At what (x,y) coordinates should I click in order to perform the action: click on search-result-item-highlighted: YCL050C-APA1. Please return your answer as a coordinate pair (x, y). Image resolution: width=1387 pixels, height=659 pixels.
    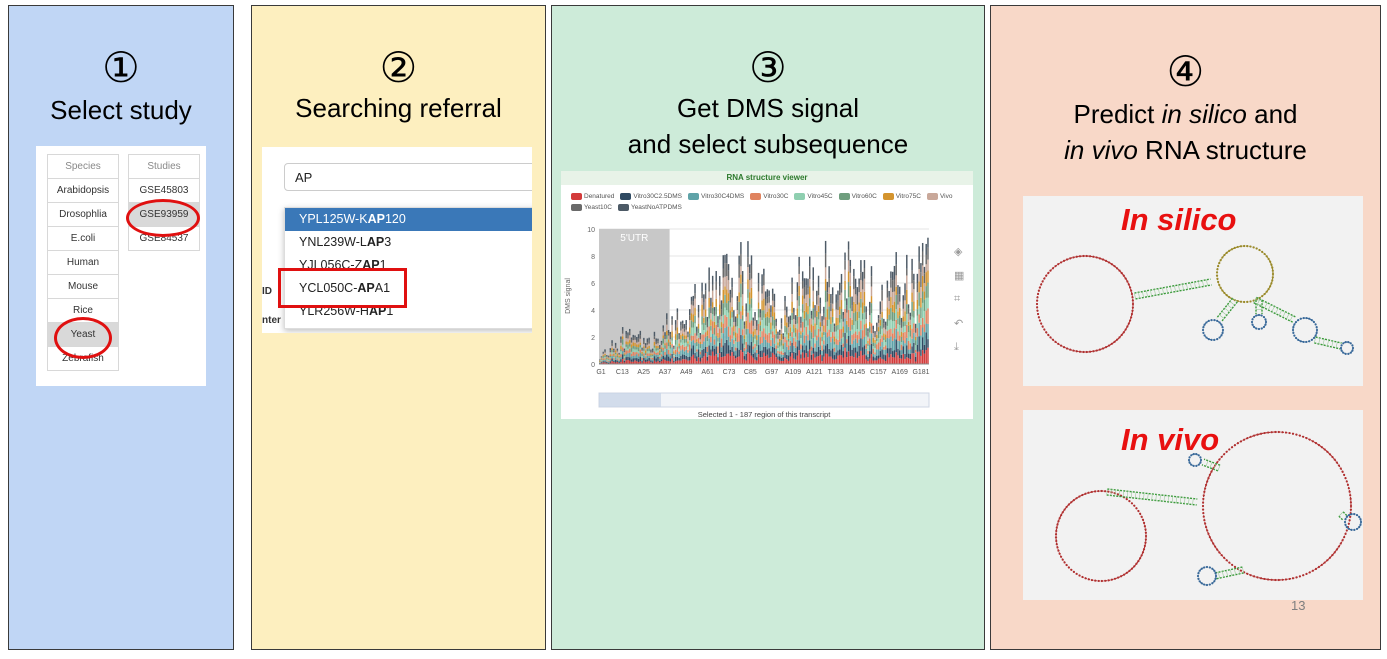
    Looking at the image, I should click on (345, 288).